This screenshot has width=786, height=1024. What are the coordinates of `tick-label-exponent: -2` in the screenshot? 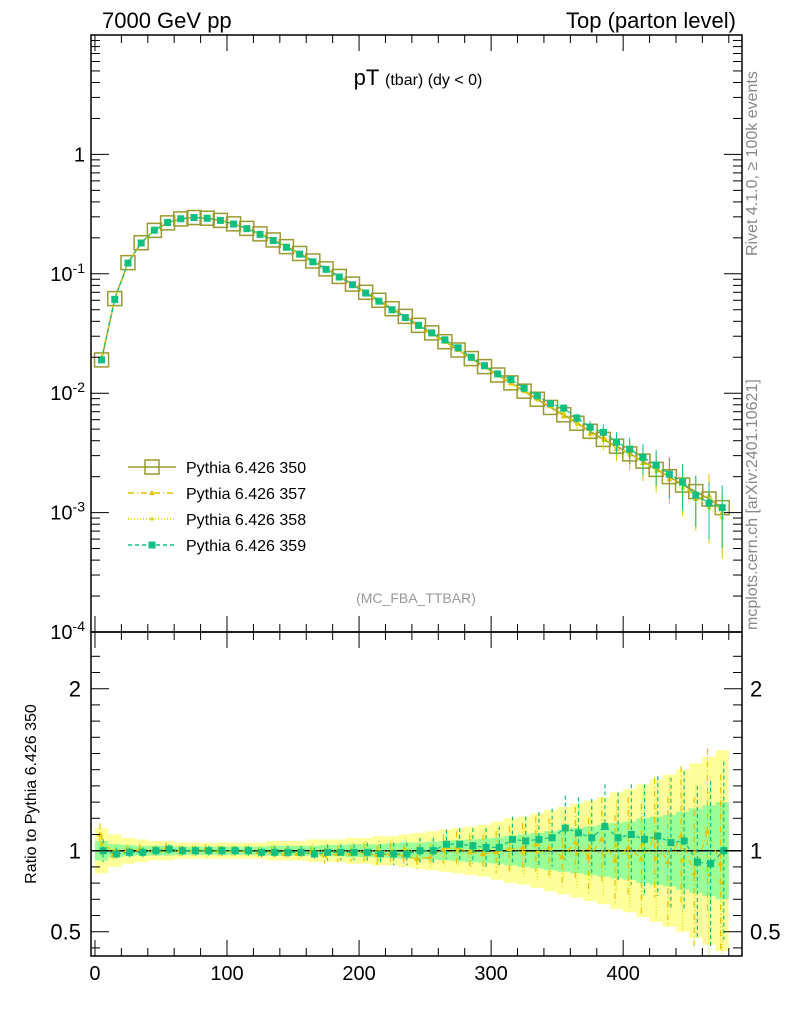 It's located at (79, 387).